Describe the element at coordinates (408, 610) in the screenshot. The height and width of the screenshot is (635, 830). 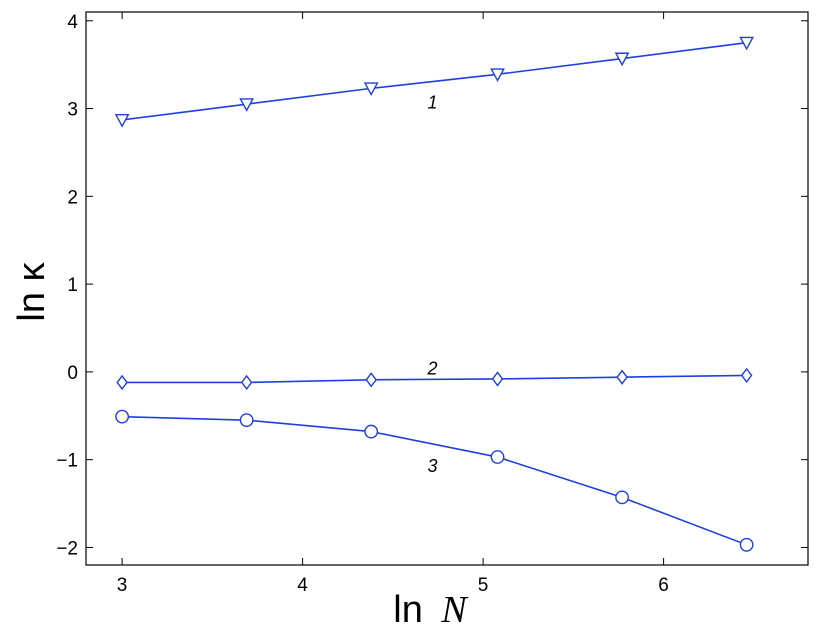
I see `x-axis-label-ln: ln` at that location.